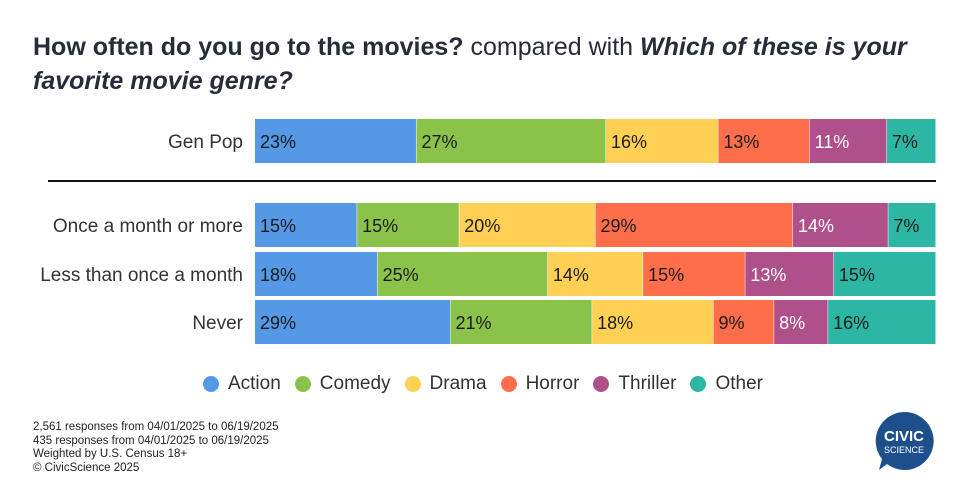 The height and width of the screenshot is (493, 966). I want to click on data-label-once-a-month-or-more-drama: 20%, so click(482, 226).